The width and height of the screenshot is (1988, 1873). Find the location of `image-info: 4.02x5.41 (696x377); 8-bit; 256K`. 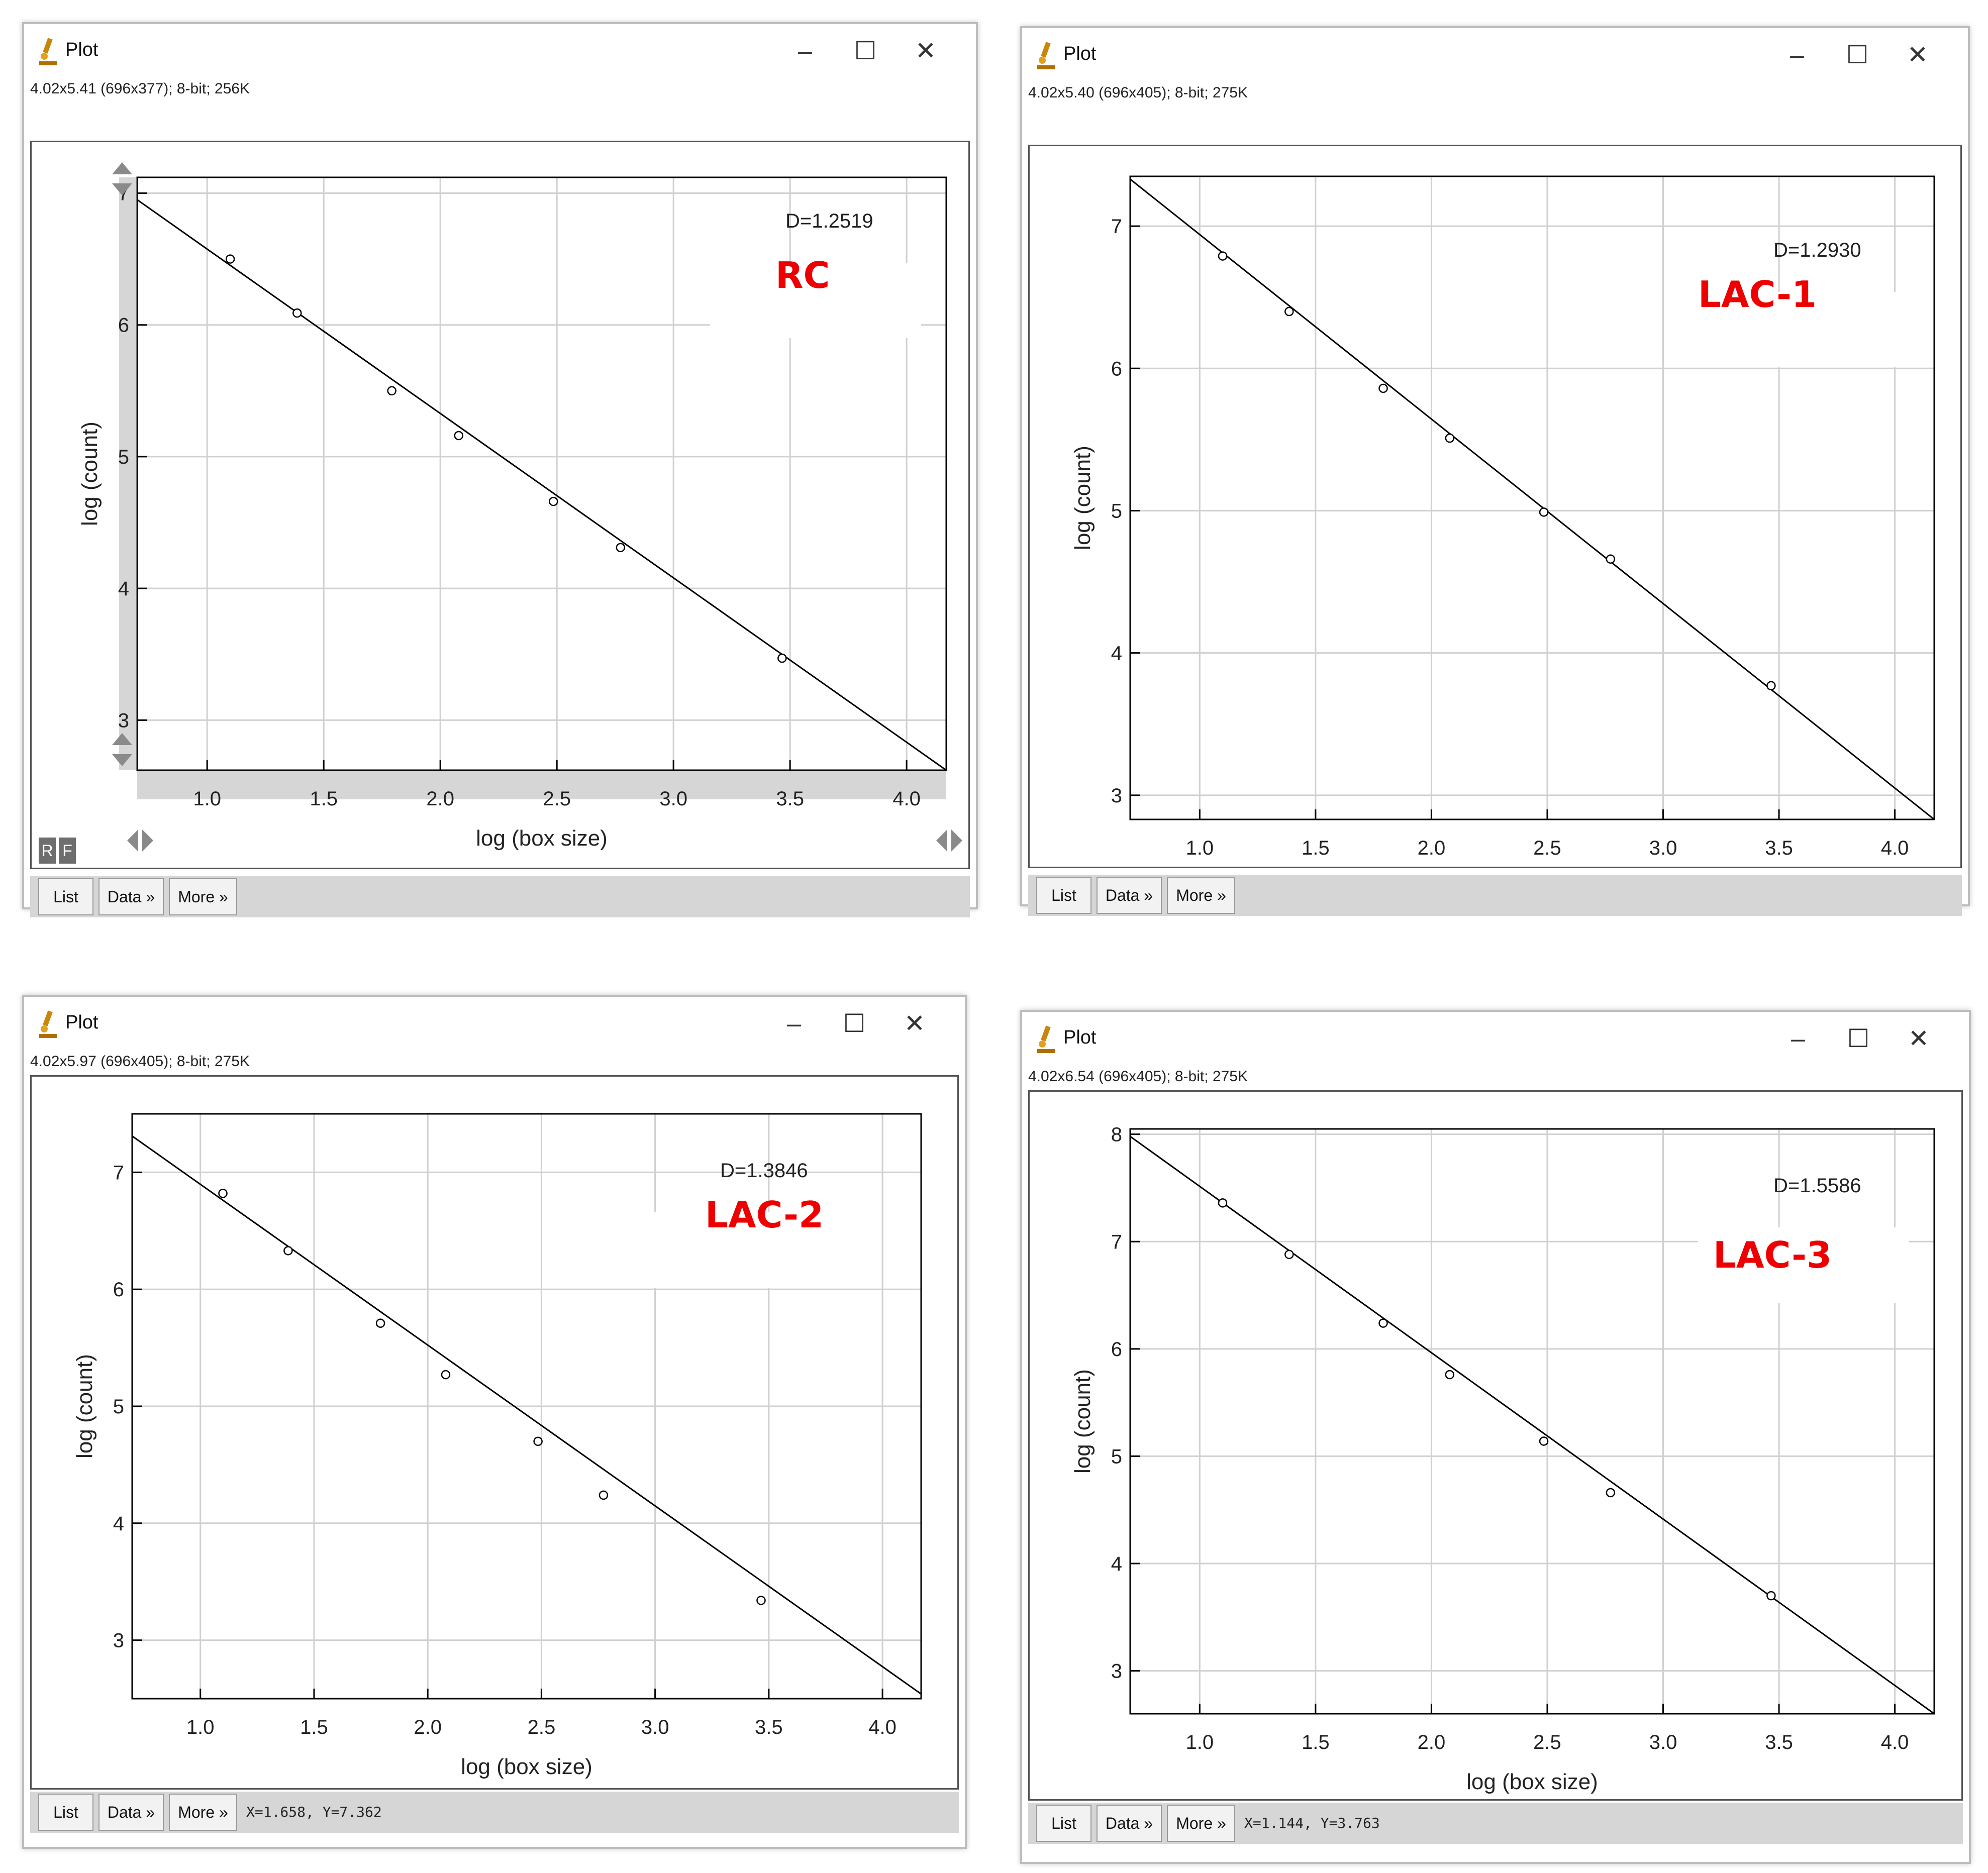

image-info: 4.02x5.41 (696x377); 8-bit; 256K is located at coordinates (140, 88).